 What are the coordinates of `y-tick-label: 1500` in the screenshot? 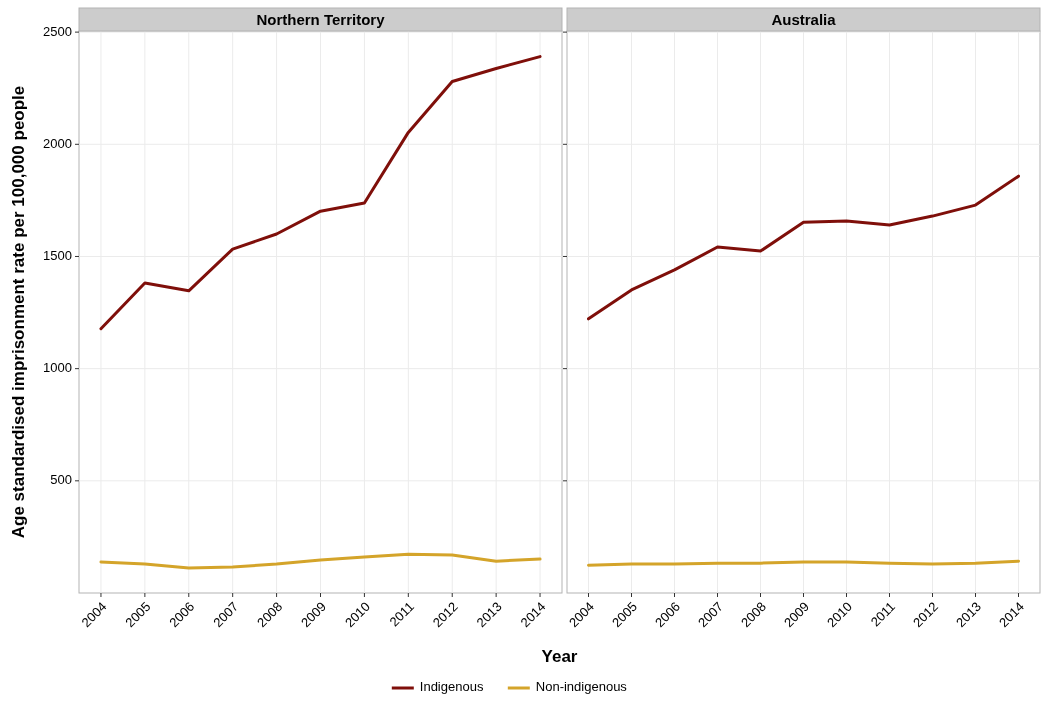 It's located at (57, 255).